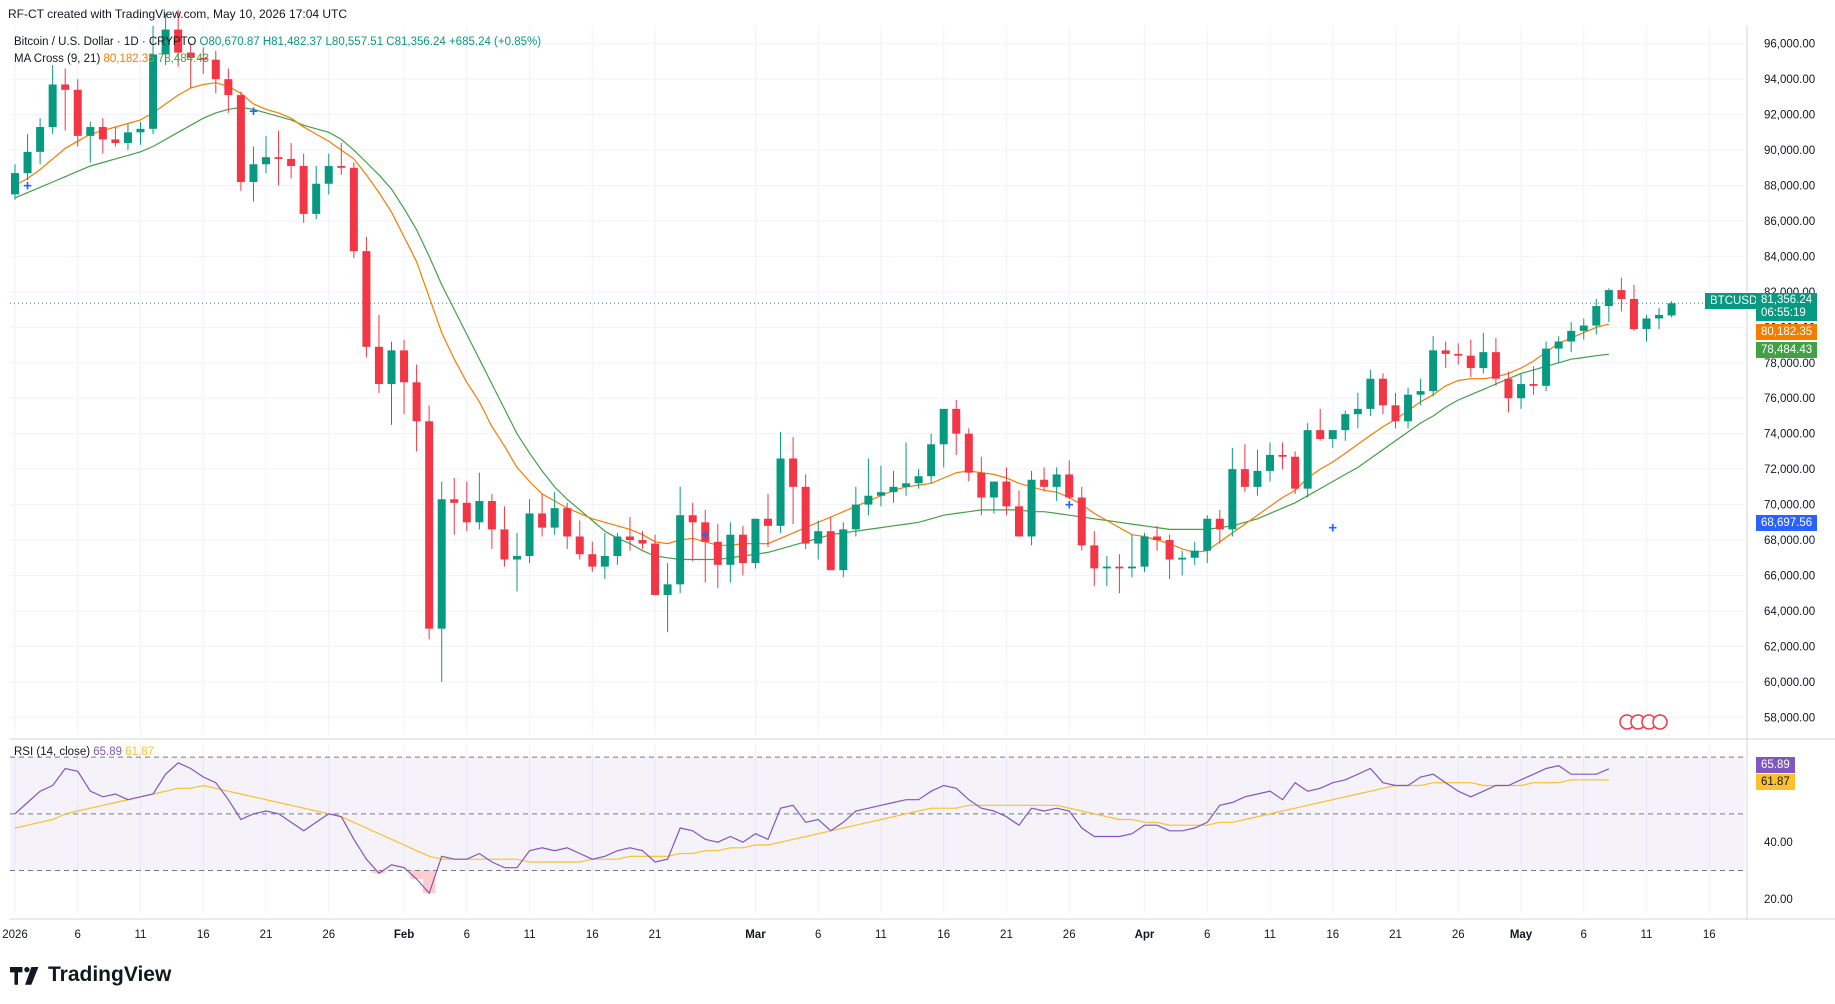  I want to click on time-tick-label: Apr, so click(1145, 935).